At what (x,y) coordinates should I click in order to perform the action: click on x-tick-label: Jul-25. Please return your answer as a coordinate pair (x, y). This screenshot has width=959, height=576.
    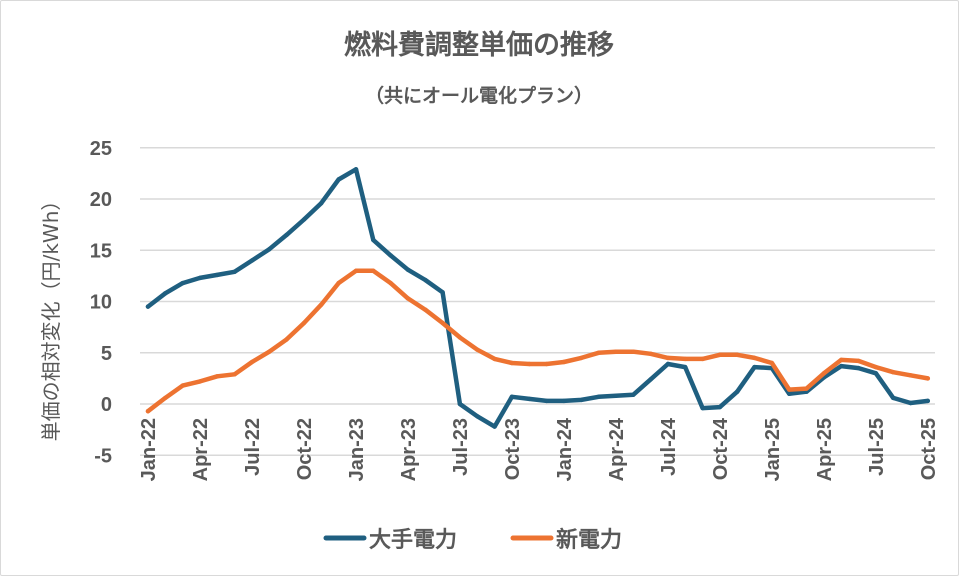
    Looking at the image, I should click on (877, 447).